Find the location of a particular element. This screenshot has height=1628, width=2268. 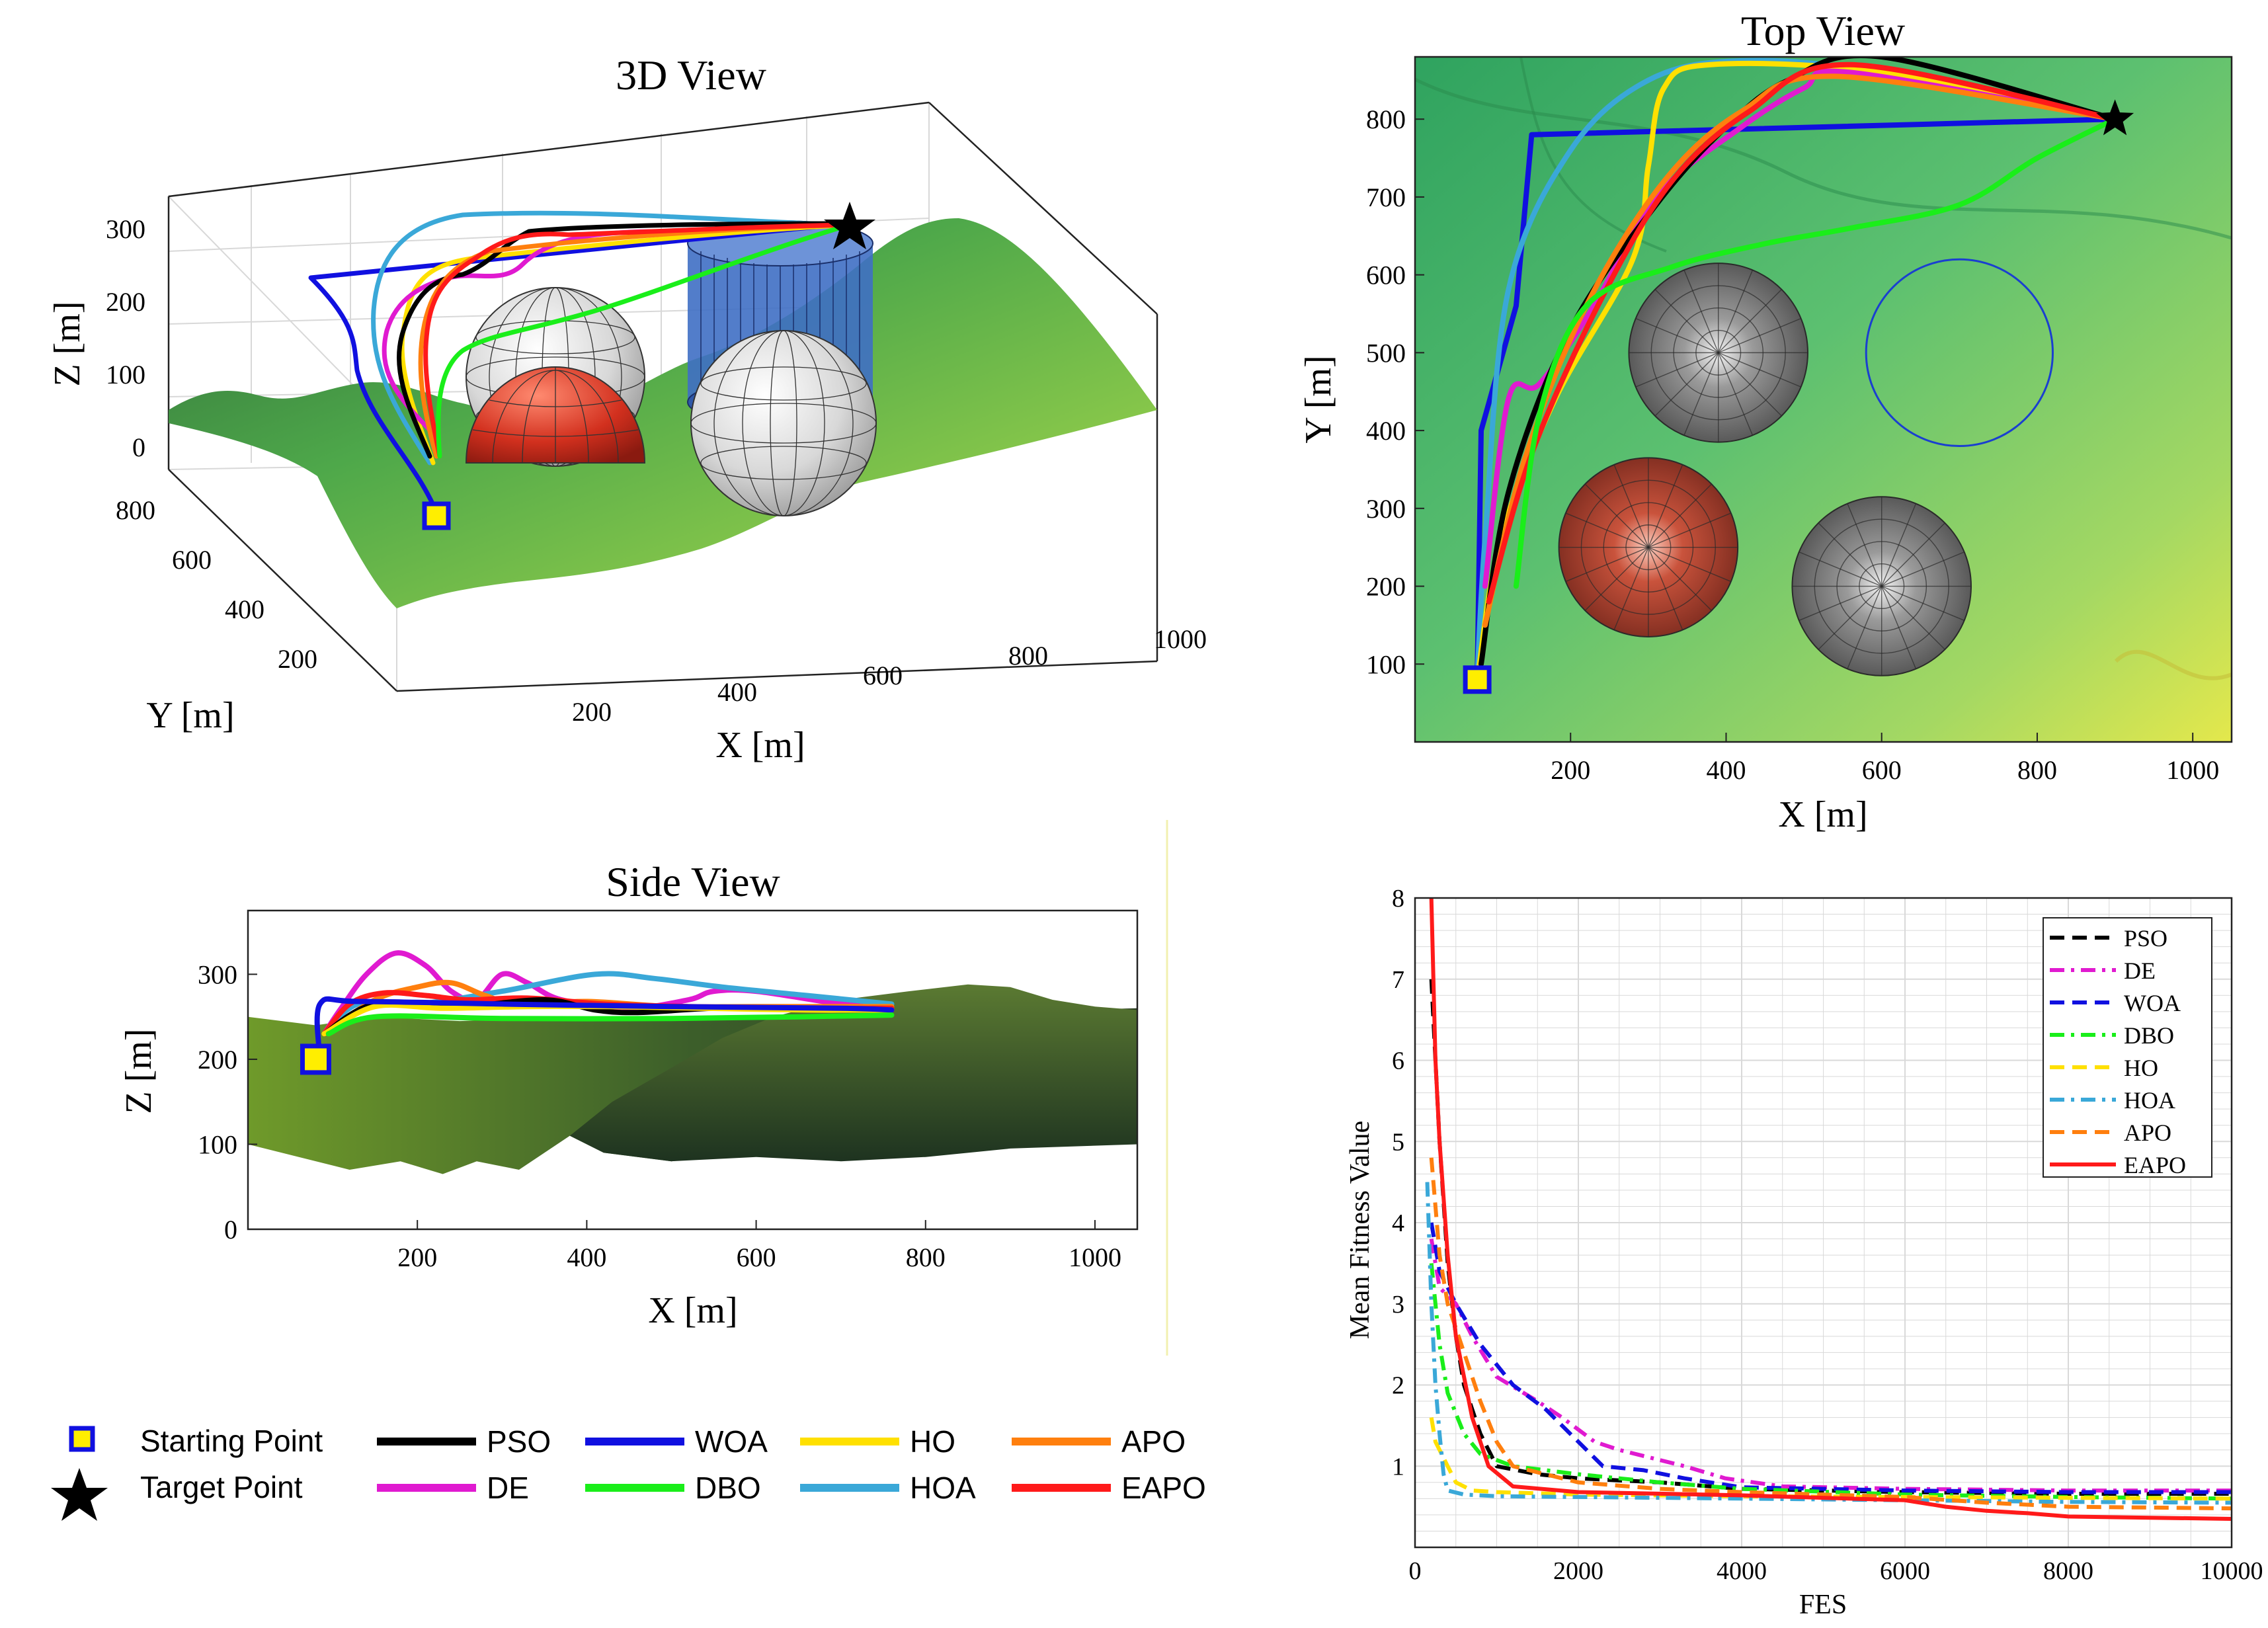

legend-label-dbo: DBO is located at coordinates (728, 1488).